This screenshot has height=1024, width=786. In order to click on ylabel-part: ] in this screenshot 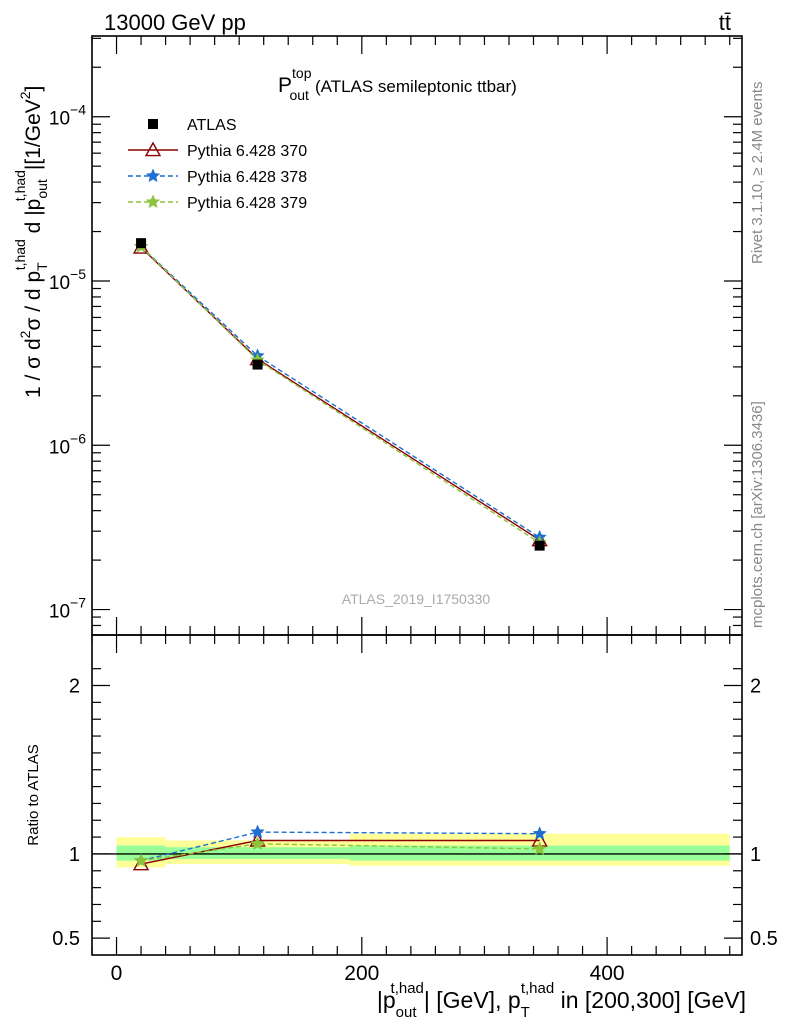, I will do `click(33, 89)`.